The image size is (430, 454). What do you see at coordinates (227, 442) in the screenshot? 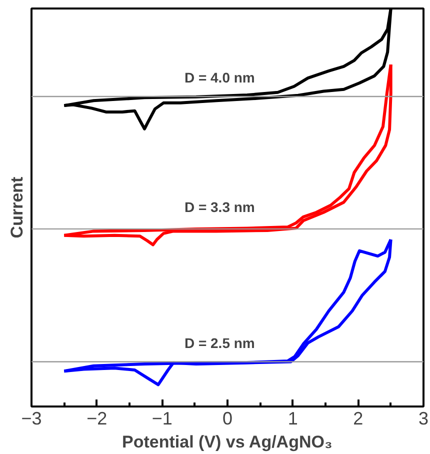
I see `x-axis-title: Potential (V) vs Ag/AgNO₃` at bounding box center [227, 442].